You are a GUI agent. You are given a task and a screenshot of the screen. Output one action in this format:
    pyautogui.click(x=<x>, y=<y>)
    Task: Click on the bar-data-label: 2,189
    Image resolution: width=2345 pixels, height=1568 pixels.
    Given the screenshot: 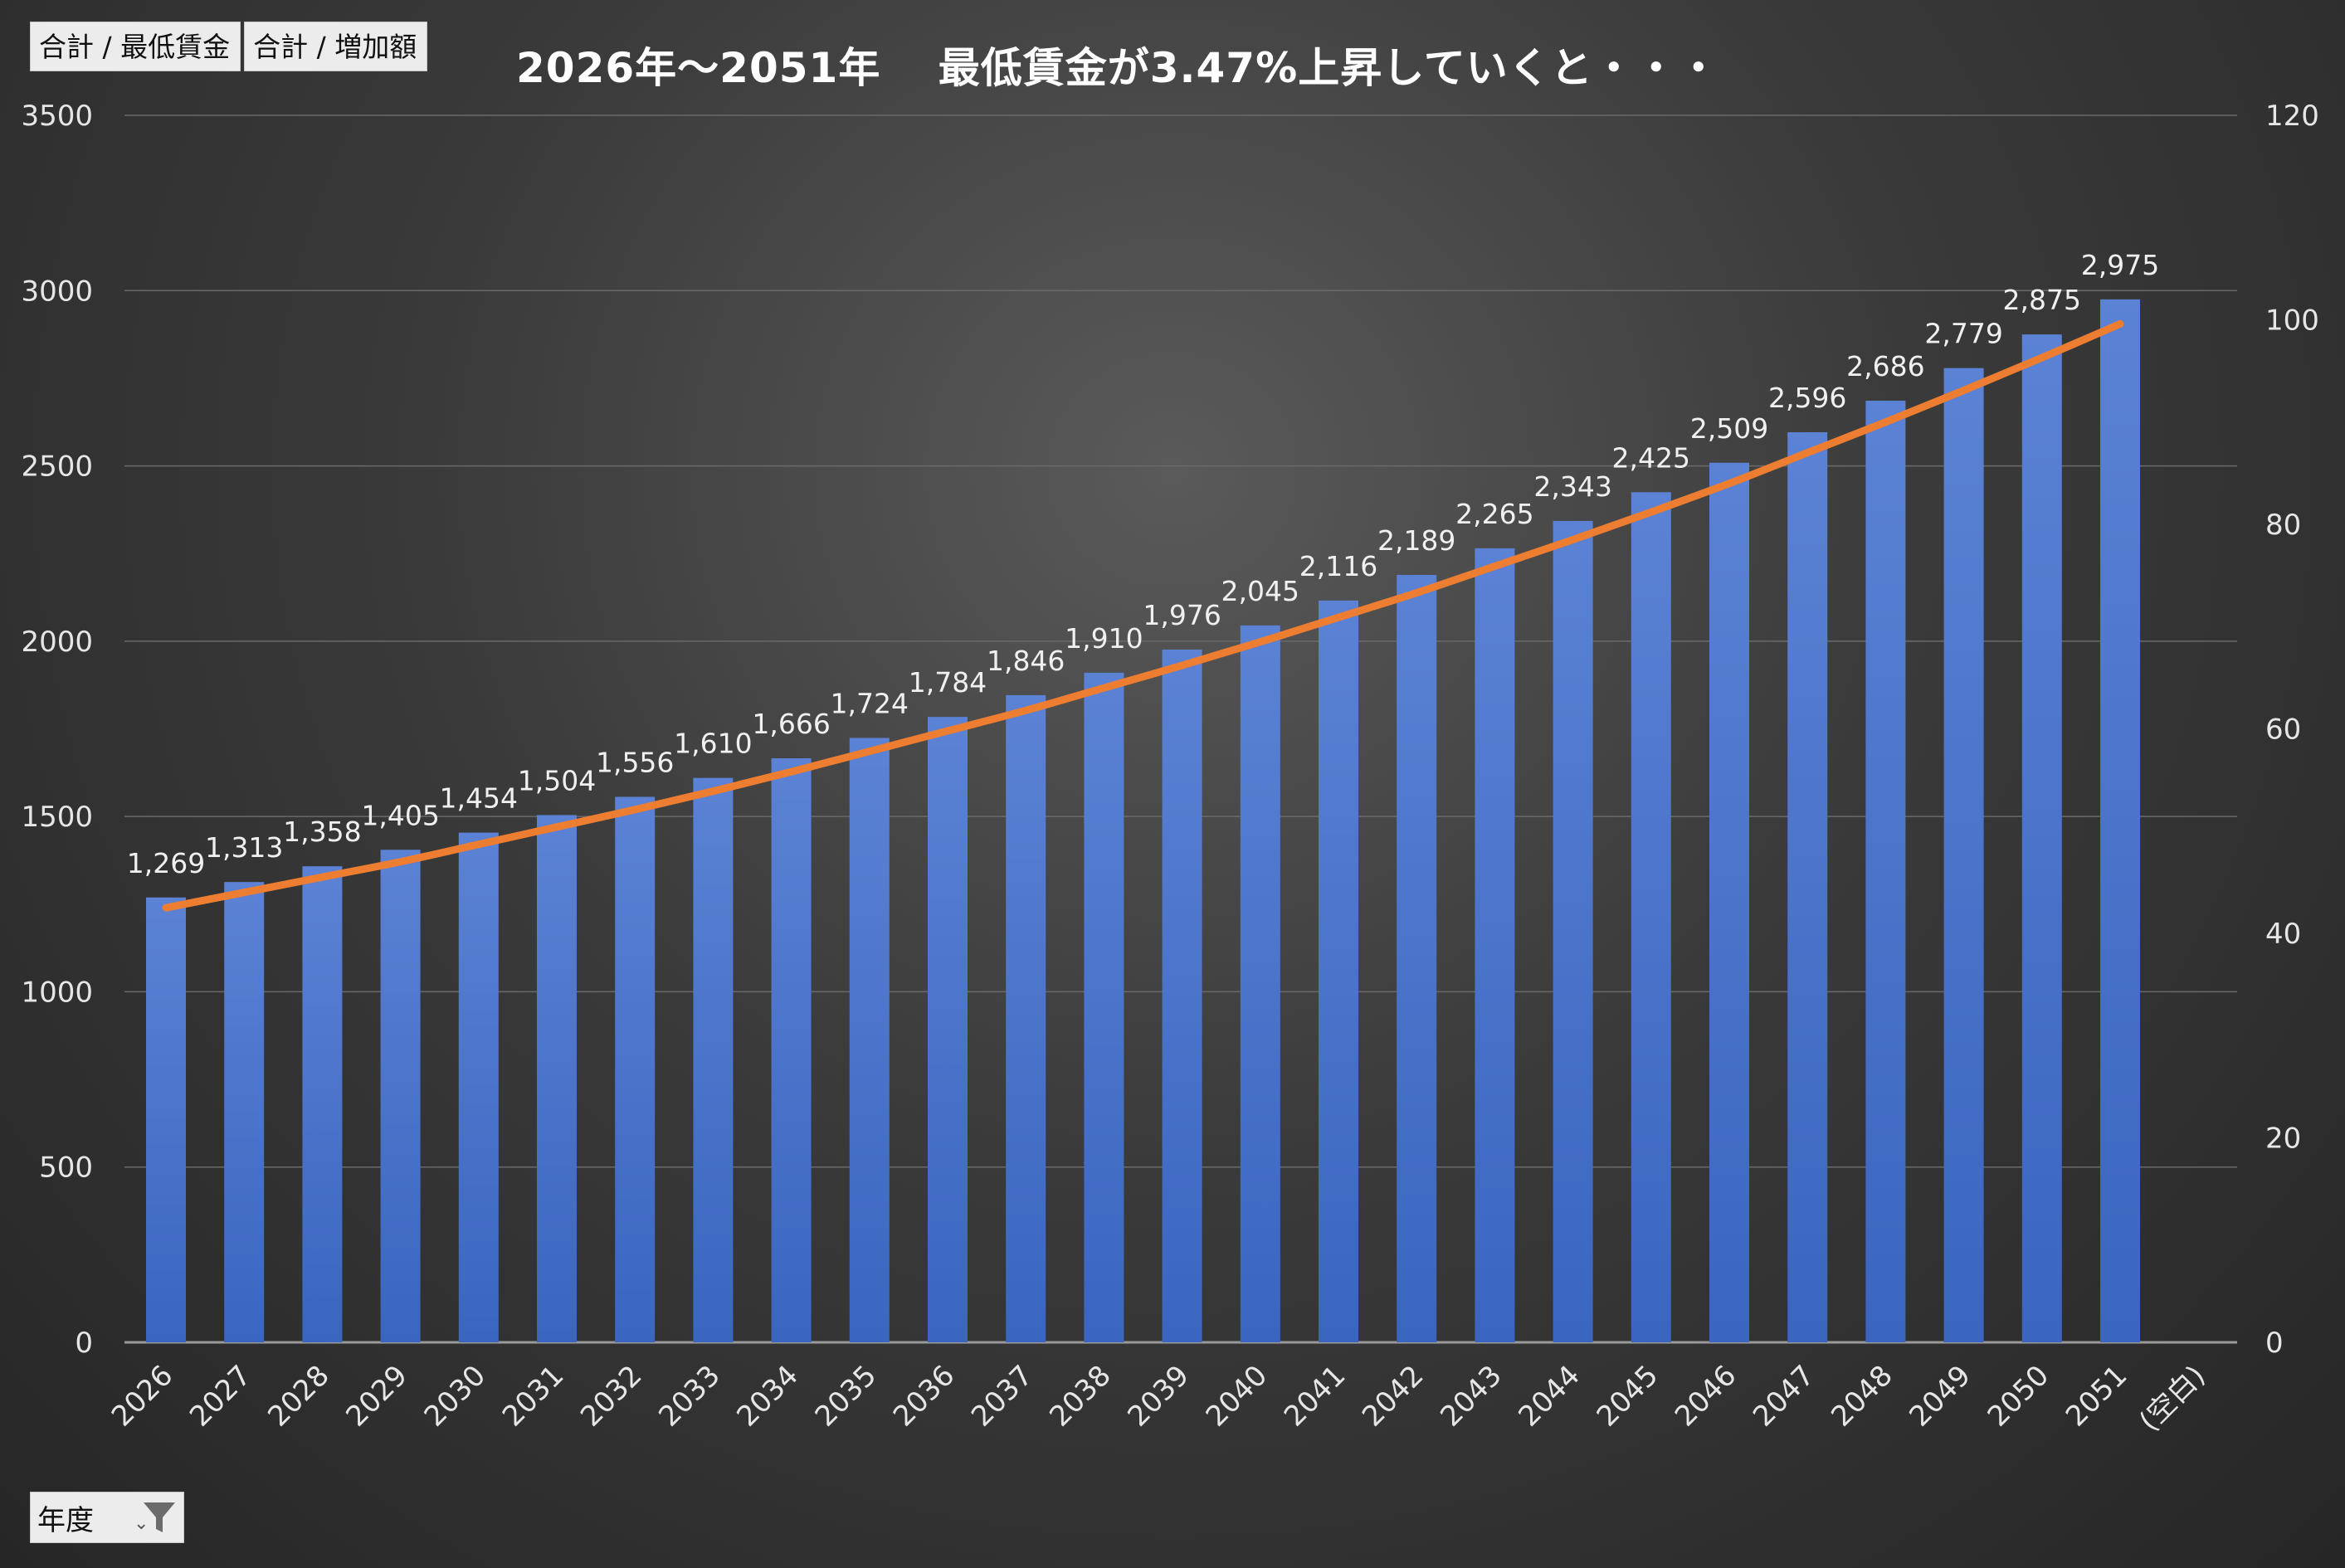 What is the action you would take?
    pyautogui.click(x=1416, y=540)
    